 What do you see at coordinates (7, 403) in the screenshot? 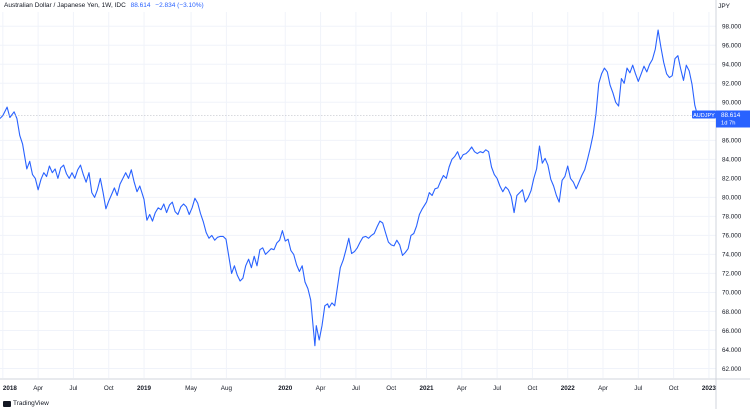
I see `tradingview-logo-icon` at bounding box center [7, 403].